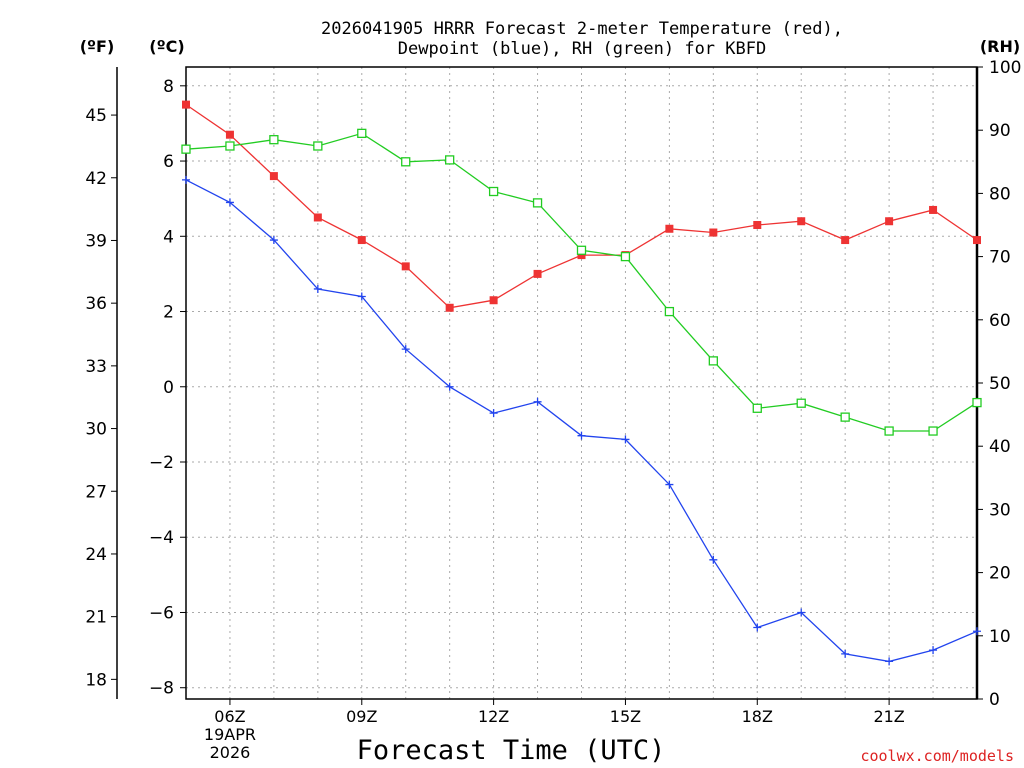 The image size is (1024, 768). I want to click on fahrenheit-tick-label: 24, so click(96, 555).